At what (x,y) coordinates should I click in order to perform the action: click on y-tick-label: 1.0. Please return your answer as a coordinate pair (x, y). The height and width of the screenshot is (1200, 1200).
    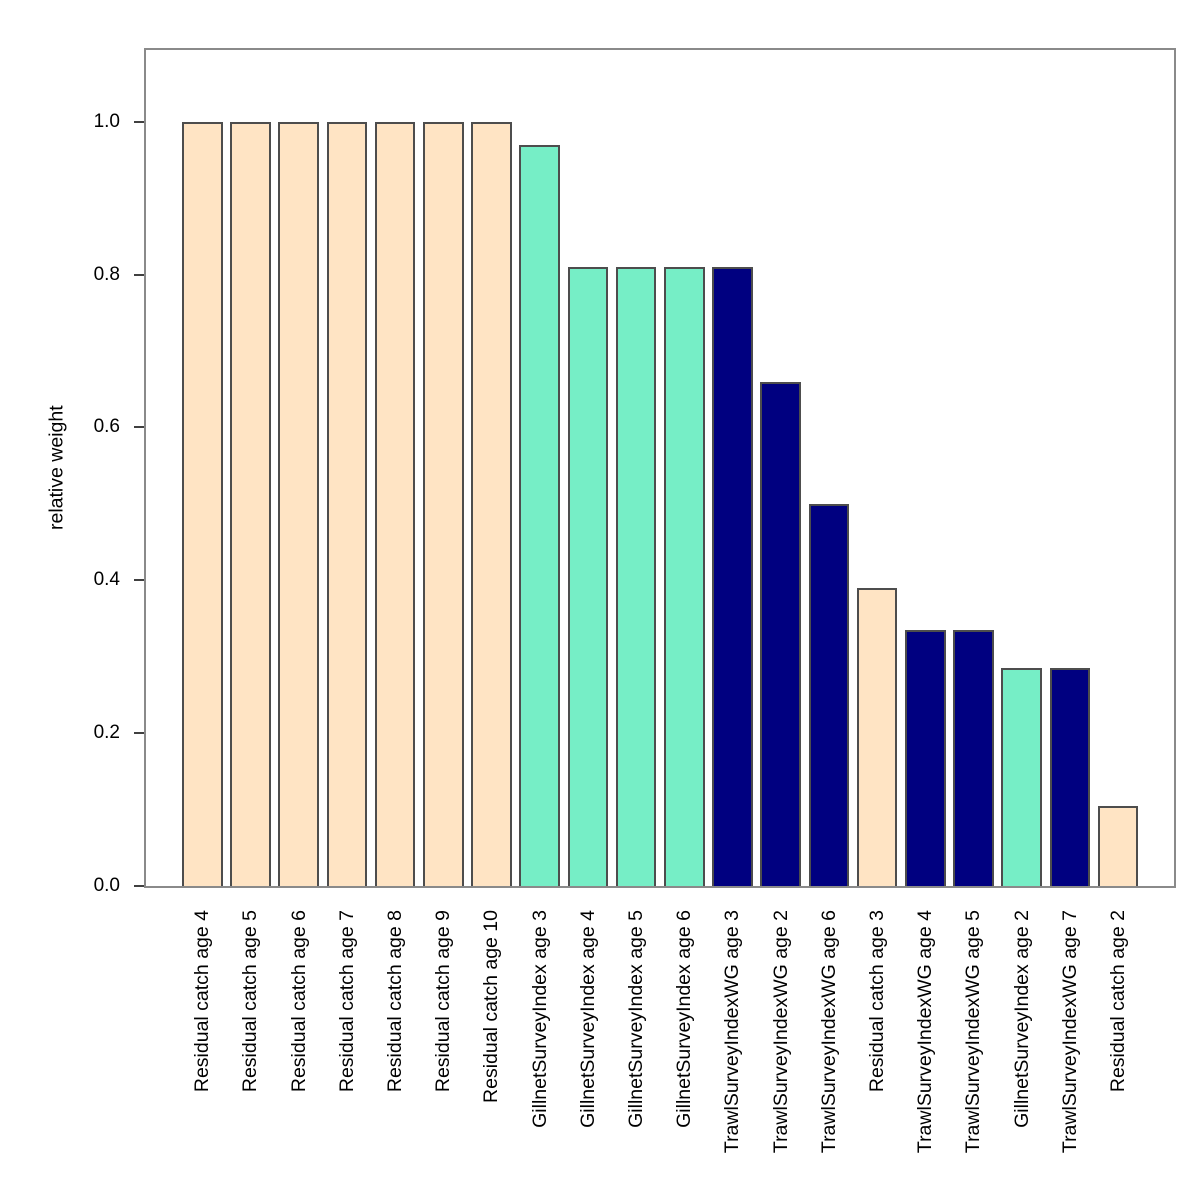
    Looking at the image, I should click on (106, 121).